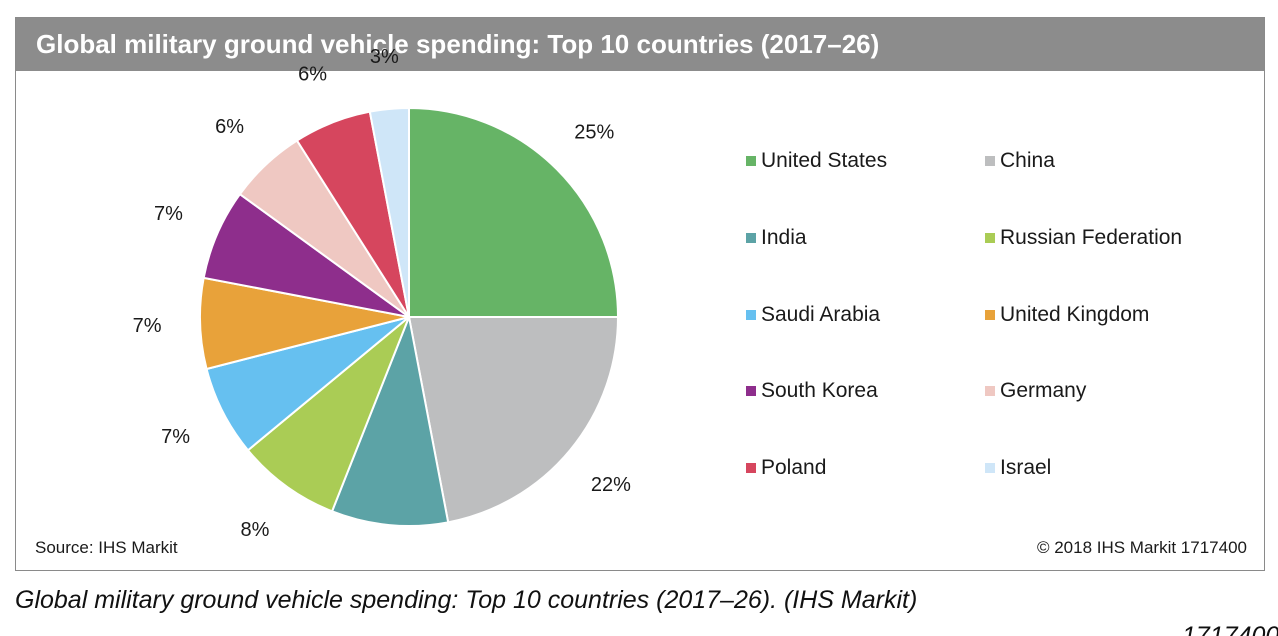 The height and width of the screenshot is (636, 1278). What do you see at coordinates (168, 214) in the screenshot?
I see `slice-label-south-korea: 7%` at bounding box center [168, 214].